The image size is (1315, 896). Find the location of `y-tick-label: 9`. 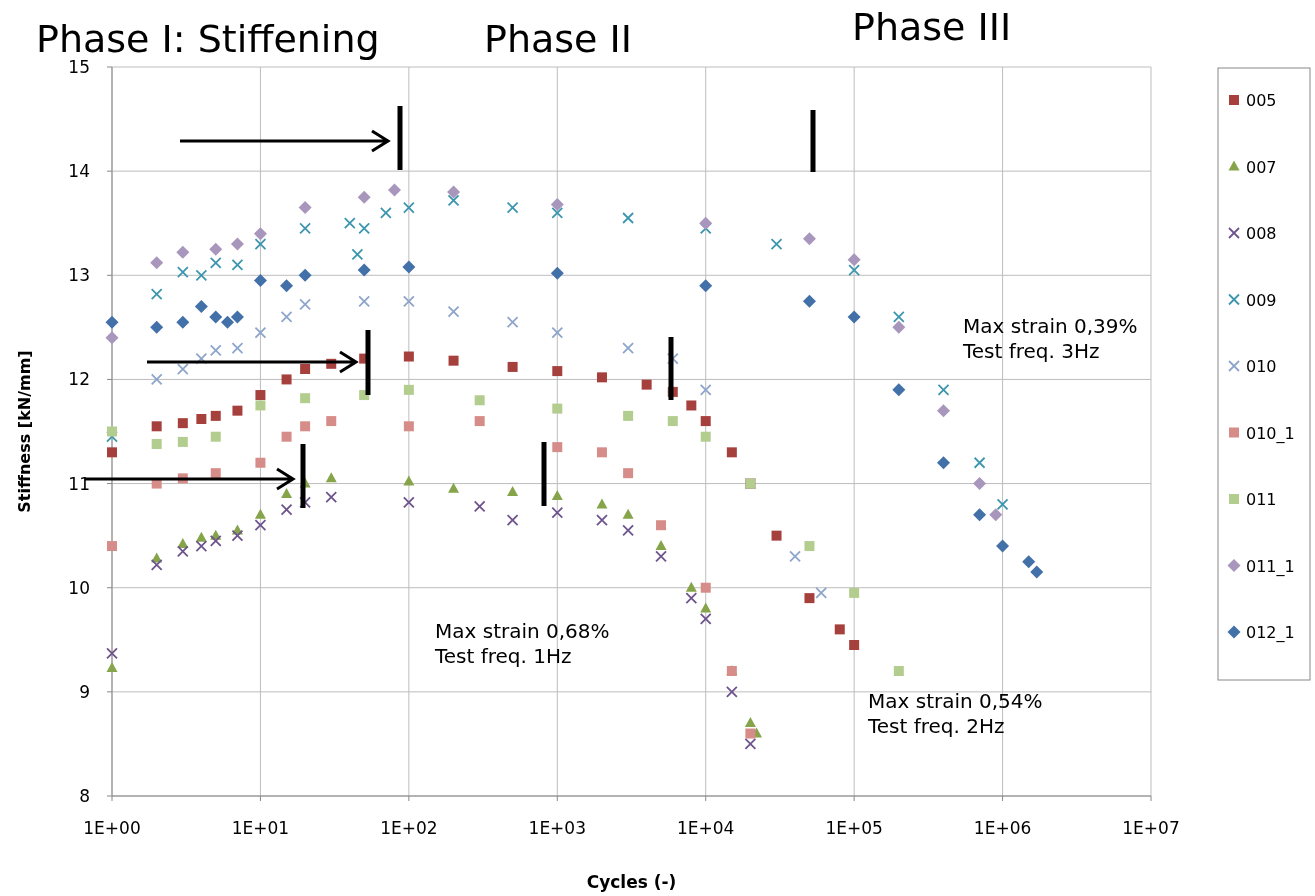

y-tick-label: 9 is located at coordinates (84, 691).